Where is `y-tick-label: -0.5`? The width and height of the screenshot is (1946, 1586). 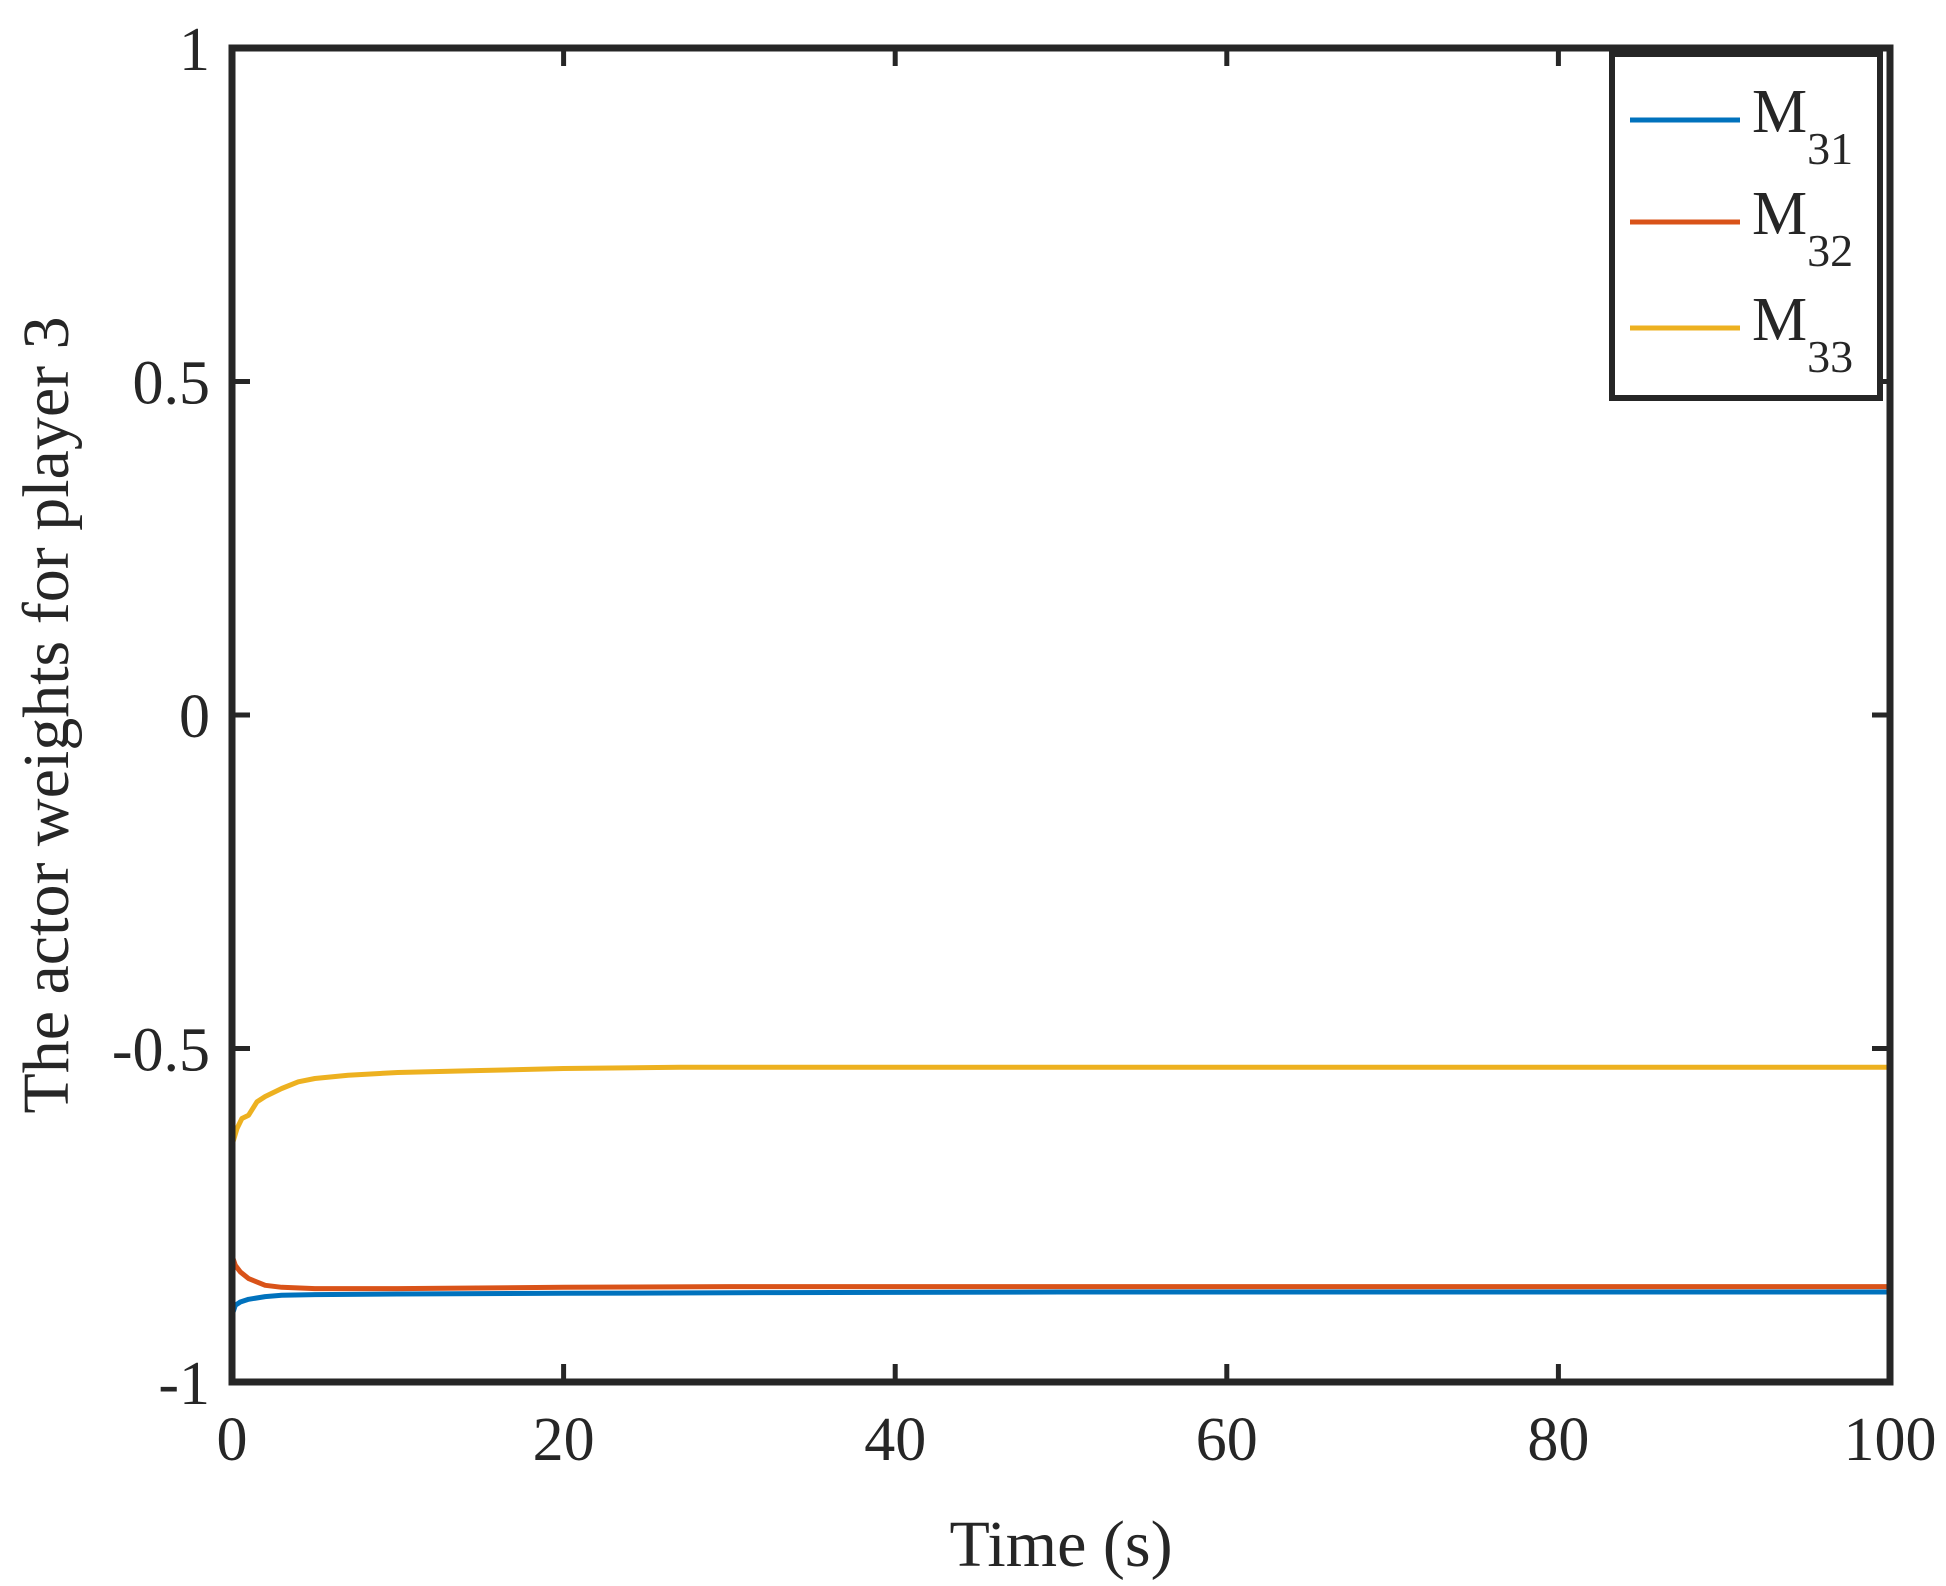
y-tick-label: -0.5 is located at coordinates (161, 1051).